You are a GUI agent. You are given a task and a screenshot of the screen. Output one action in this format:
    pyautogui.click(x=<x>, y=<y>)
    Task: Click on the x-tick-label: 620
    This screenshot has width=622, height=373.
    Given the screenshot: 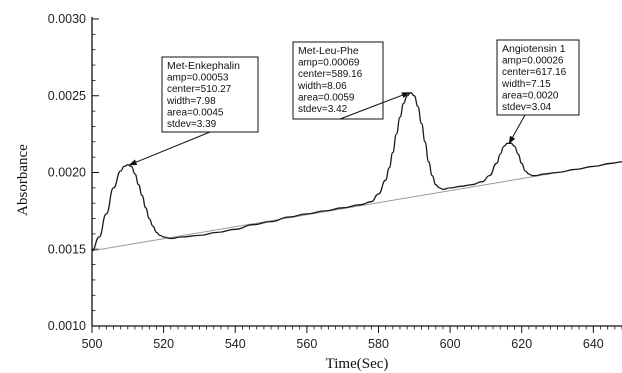 What is the action you would take?
    pyautogui.click(x=521, y=344)
    